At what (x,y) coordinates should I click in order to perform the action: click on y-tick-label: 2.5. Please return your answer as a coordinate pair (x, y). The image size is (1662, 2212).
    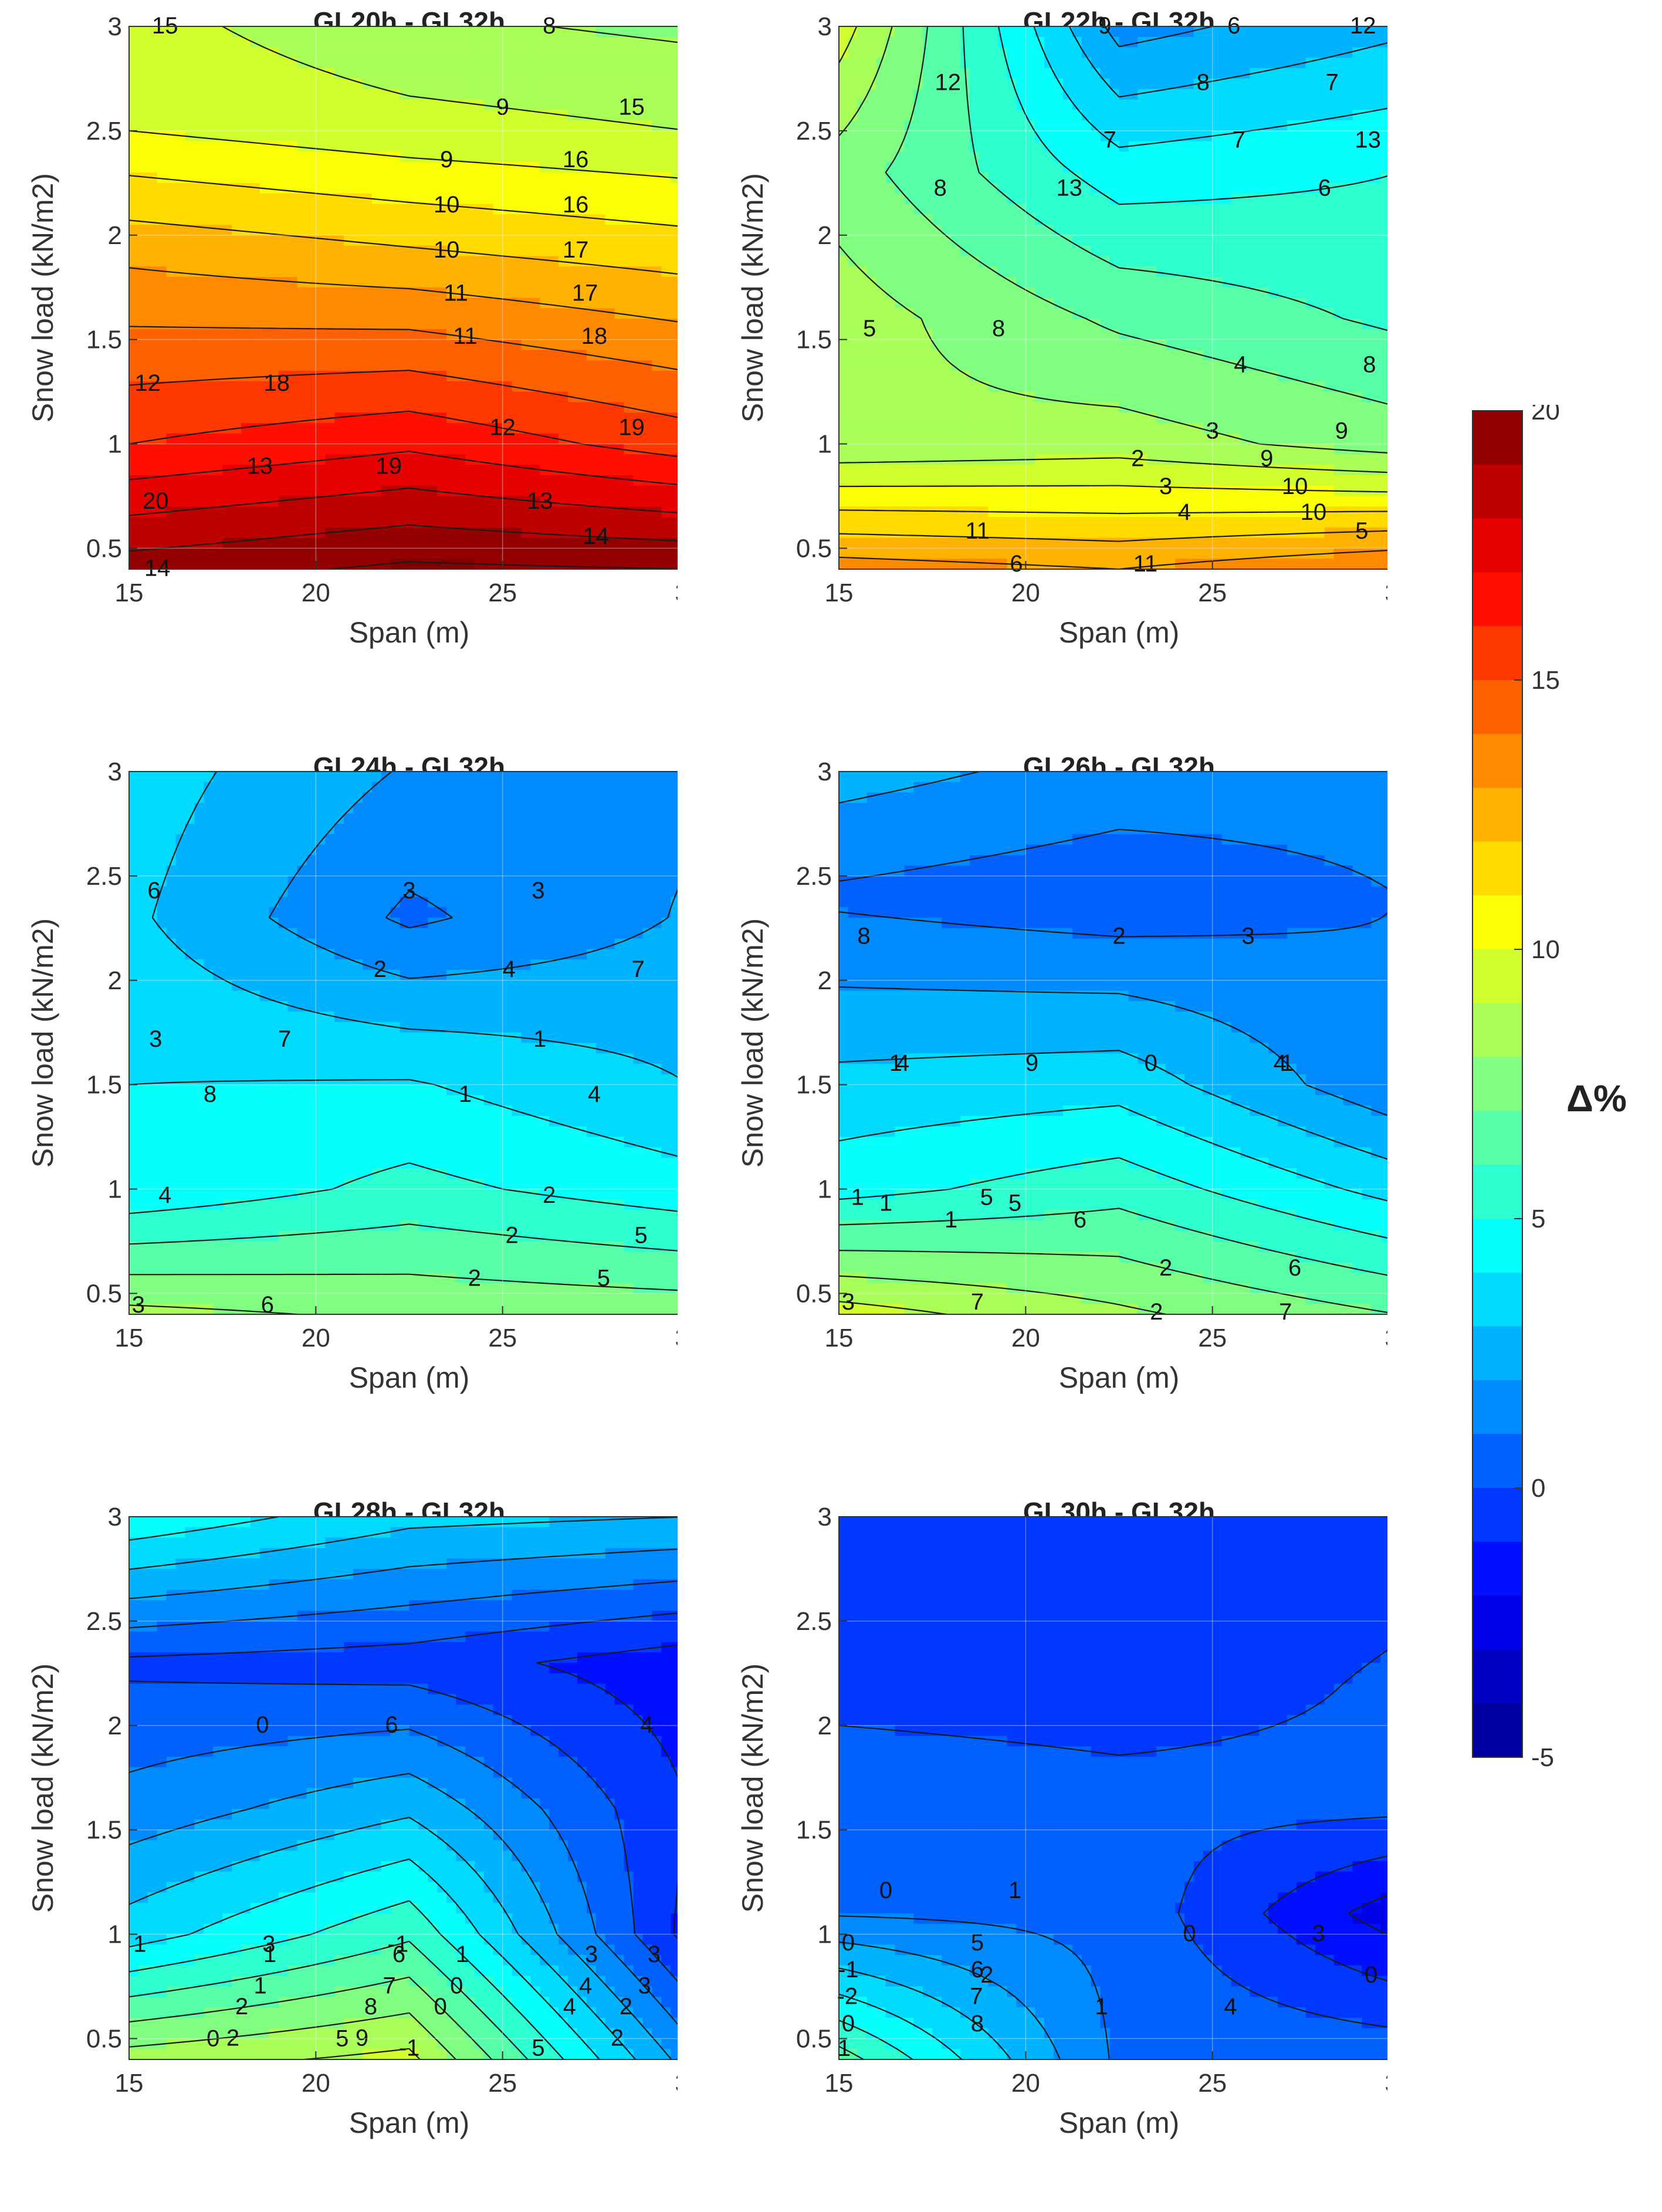
    Looking at the image, I should click on (104, 131).